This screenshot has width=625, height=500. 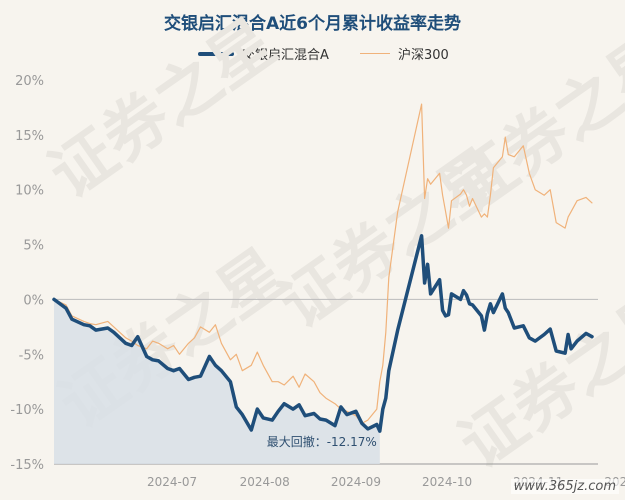 I want to click on y-tick-label: 15%, so click(x=29, y=136).